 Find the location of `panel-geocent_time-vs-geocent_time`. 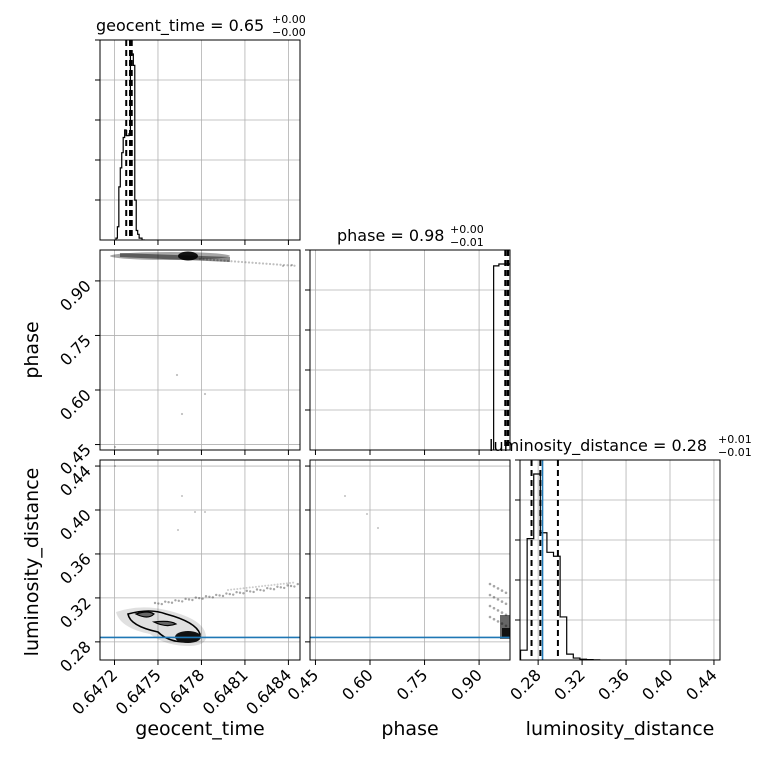

panel-geocent_time-vs-geocent_time is located at coordinates (198, 142).